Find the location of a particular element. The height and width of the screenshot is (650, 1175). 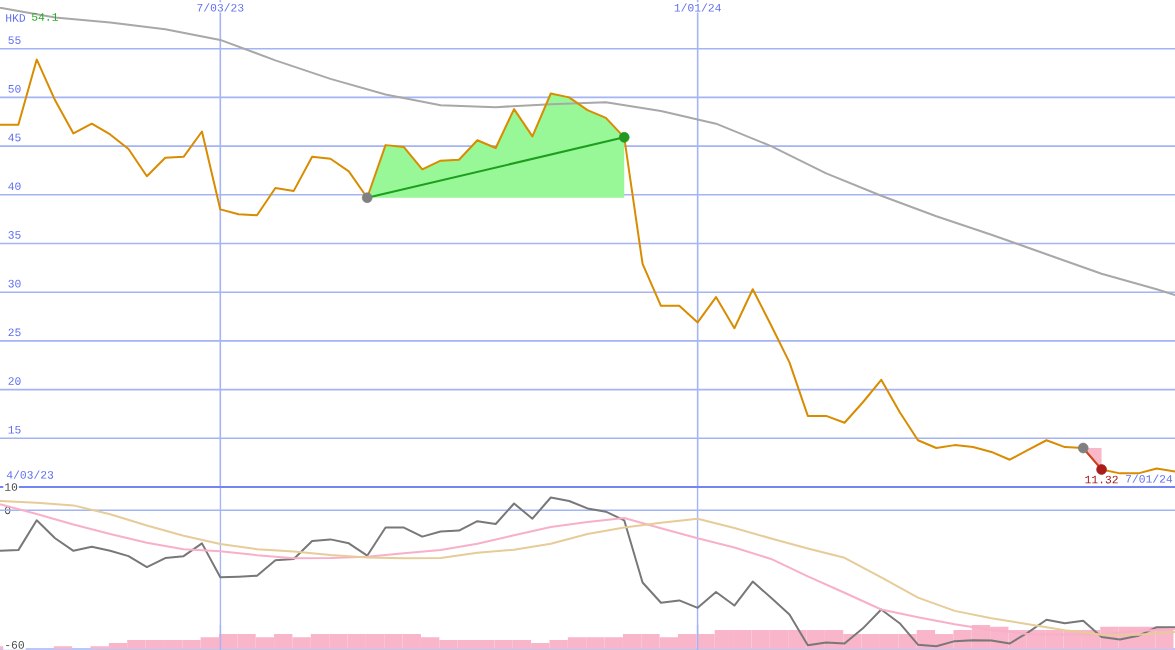

y-tick-label: 30 is located at coordinates (14, 283).